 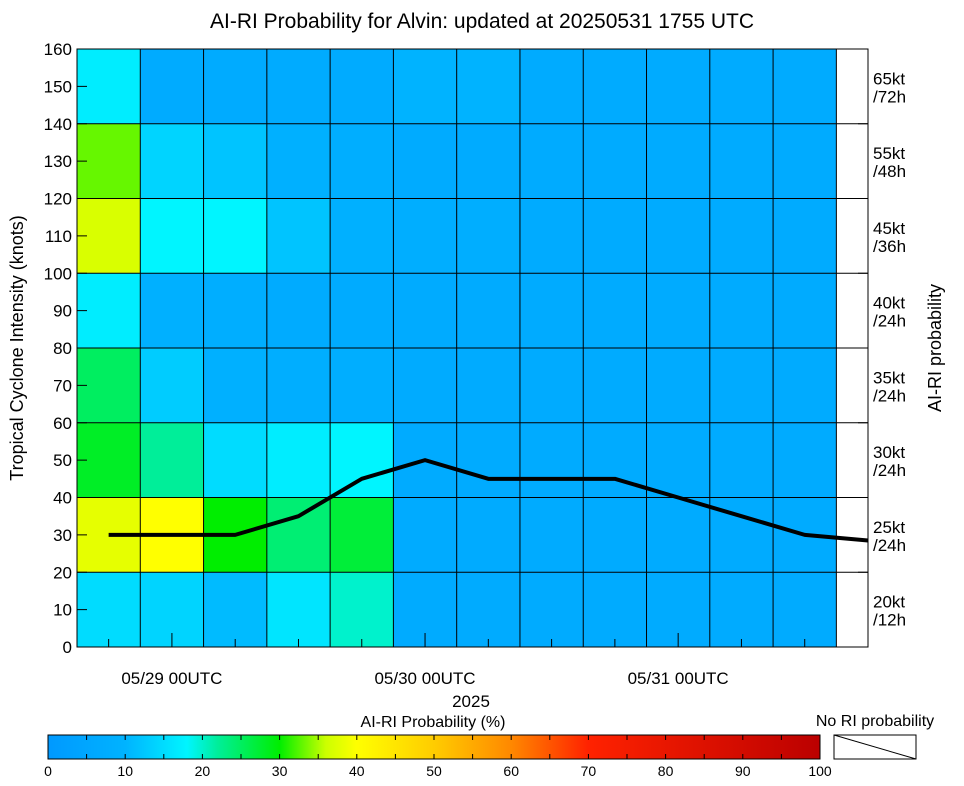 What do you see at coordinates (62, 460) in the screenshot?
I see `y-tick-label: 50` at bounding box center [62, 460].